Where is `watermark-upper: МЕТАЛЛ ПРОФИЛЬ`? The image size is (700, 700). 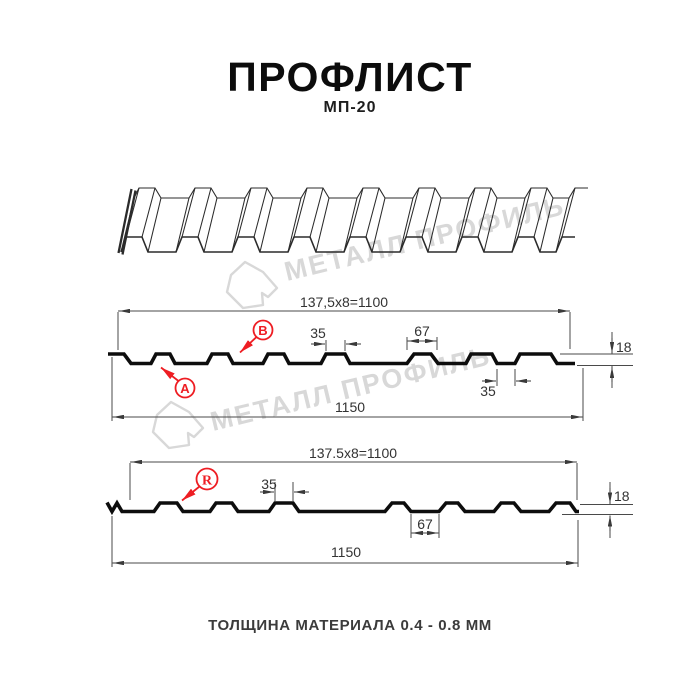 watermark-upper: МЕТАЛЛ ПРОФИЛЬ is located at coordinates (396, 250).